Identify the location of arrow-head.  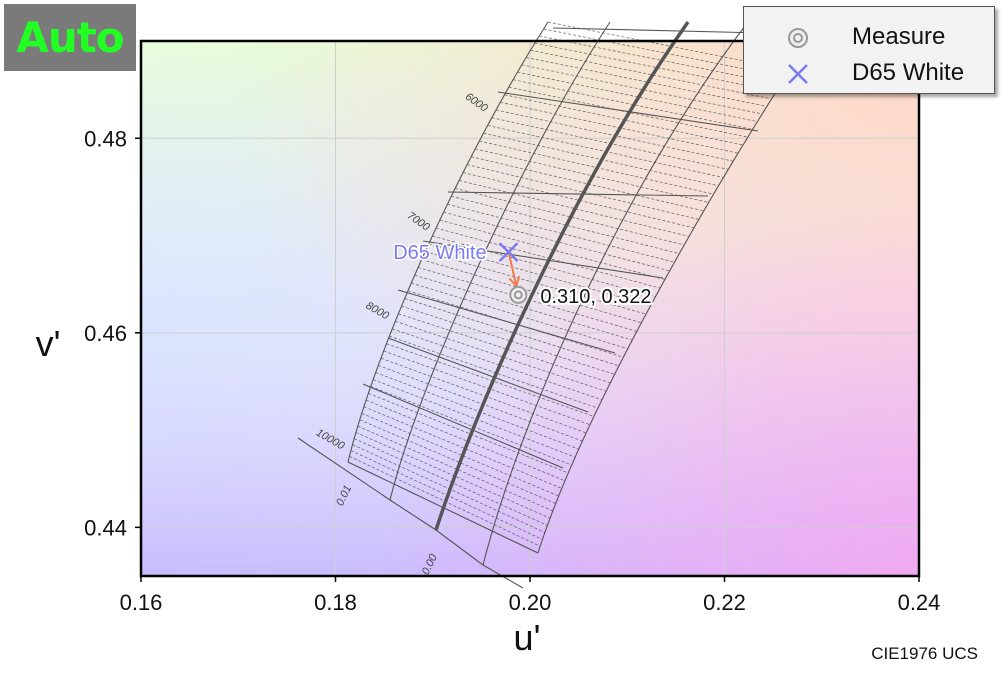
(514, 281).